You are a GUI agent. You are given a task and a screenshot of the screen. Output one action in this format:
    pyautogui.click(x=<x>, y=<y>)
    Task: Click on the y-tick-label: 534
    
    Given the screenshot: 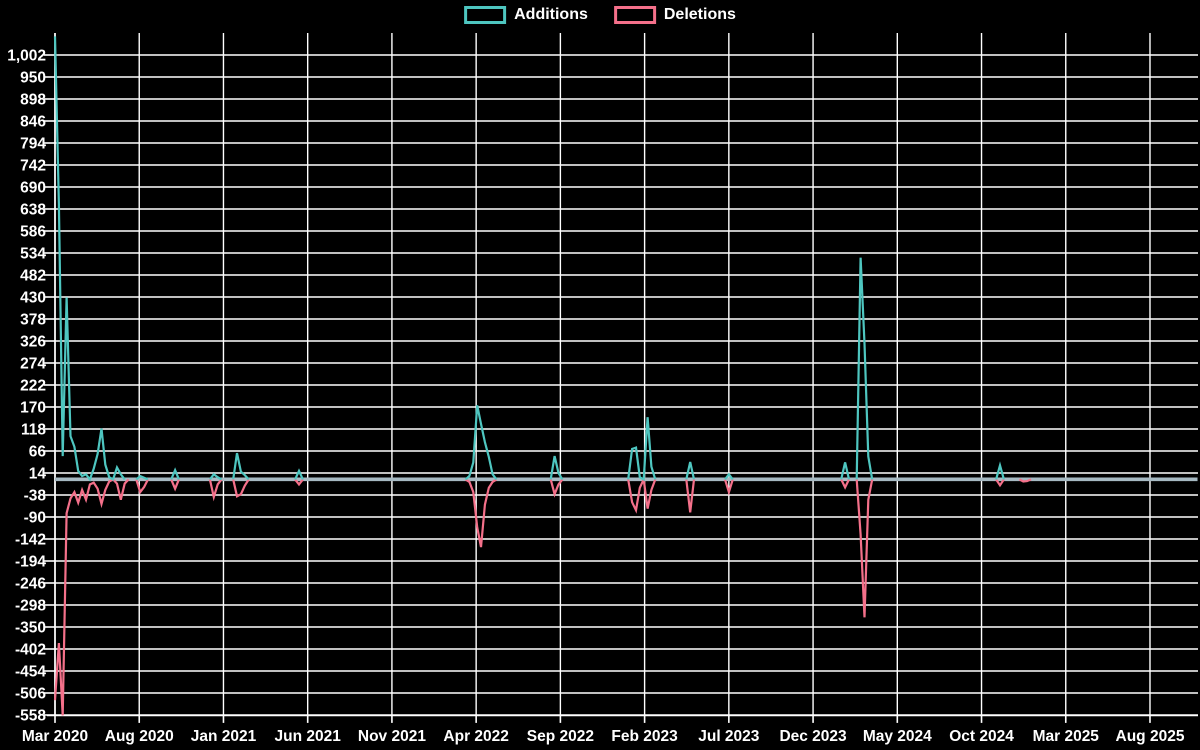 What is the action you would take?
    pyautogui.click(x=33, y=254)
    